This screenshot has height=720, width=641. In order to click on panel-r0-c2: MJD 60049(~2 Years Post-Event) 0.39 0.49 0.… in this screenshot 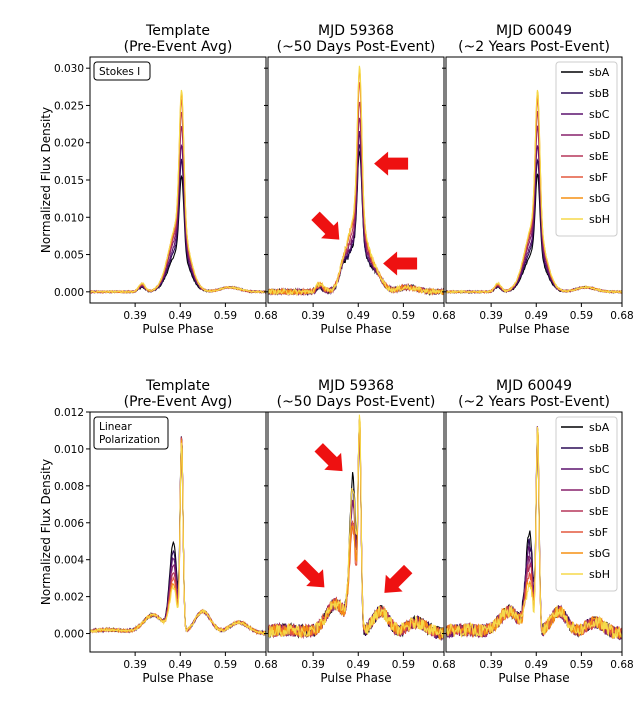, I will do `click(538, 179)`.